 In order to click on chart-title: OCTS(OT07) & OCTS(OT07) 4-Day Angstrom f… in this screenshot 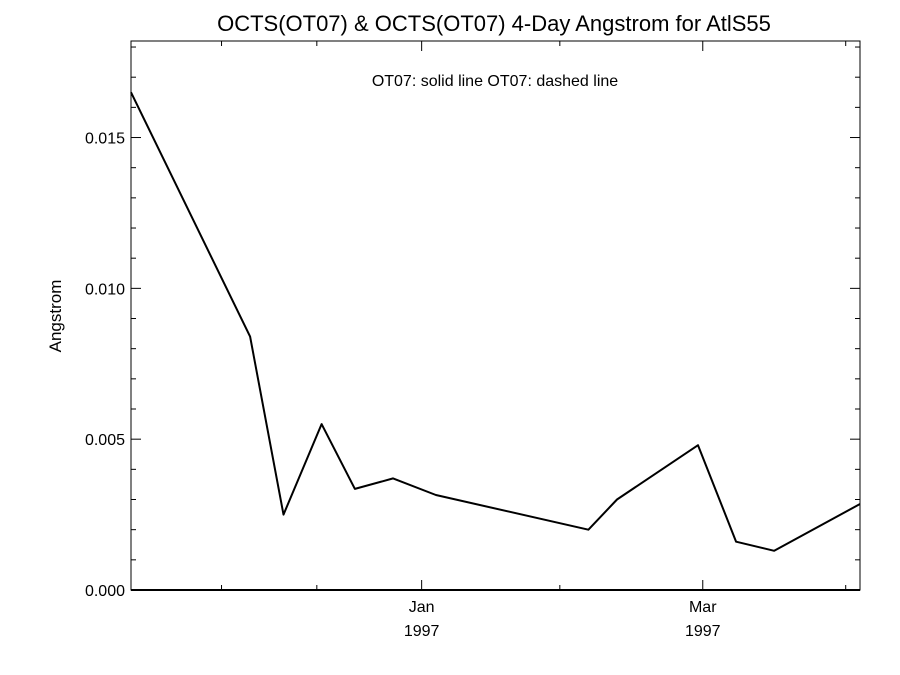, I will do `click(494, 23)`.